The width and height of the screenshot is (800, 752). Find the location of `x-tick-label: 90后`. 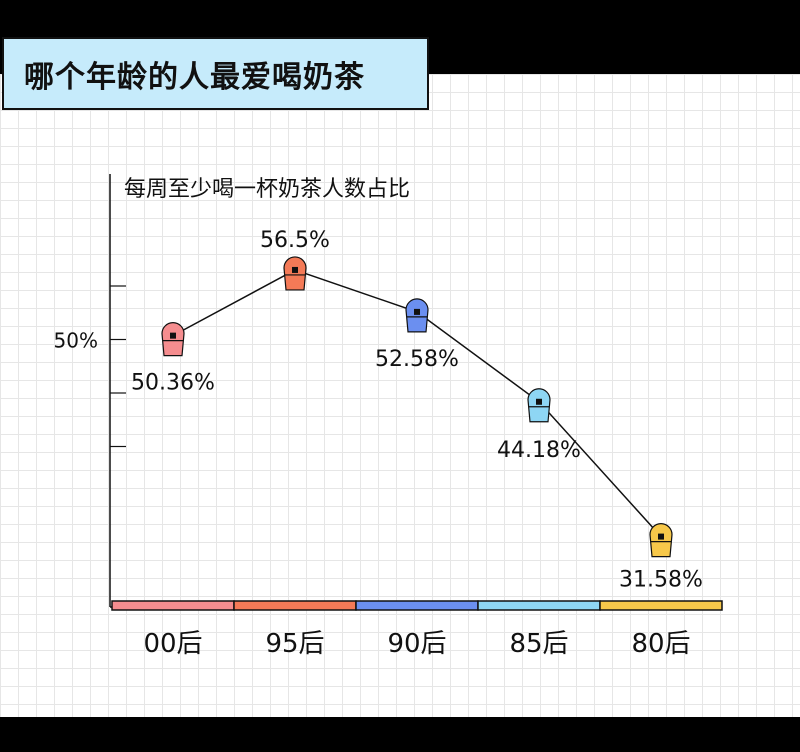

x-tick-label: 90后 is located at coordinates (416, 644).